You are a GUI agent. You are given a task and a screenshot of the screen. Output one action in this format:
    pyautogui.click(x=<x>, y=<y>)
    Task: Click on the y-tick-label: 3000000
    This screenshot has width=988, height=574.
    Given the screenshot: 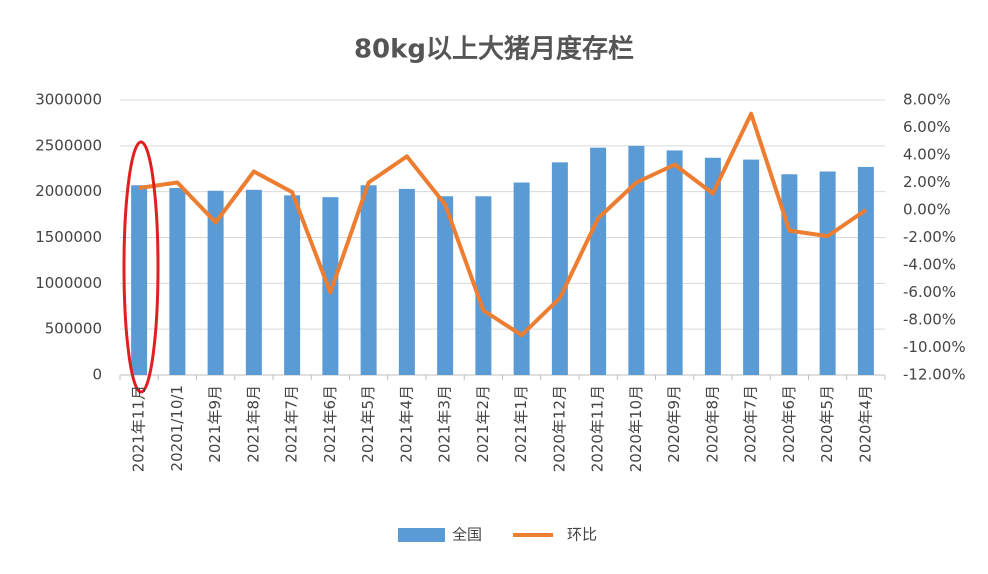 What is the action you would take?
    pyautogui.click(x=68, y=100)
    